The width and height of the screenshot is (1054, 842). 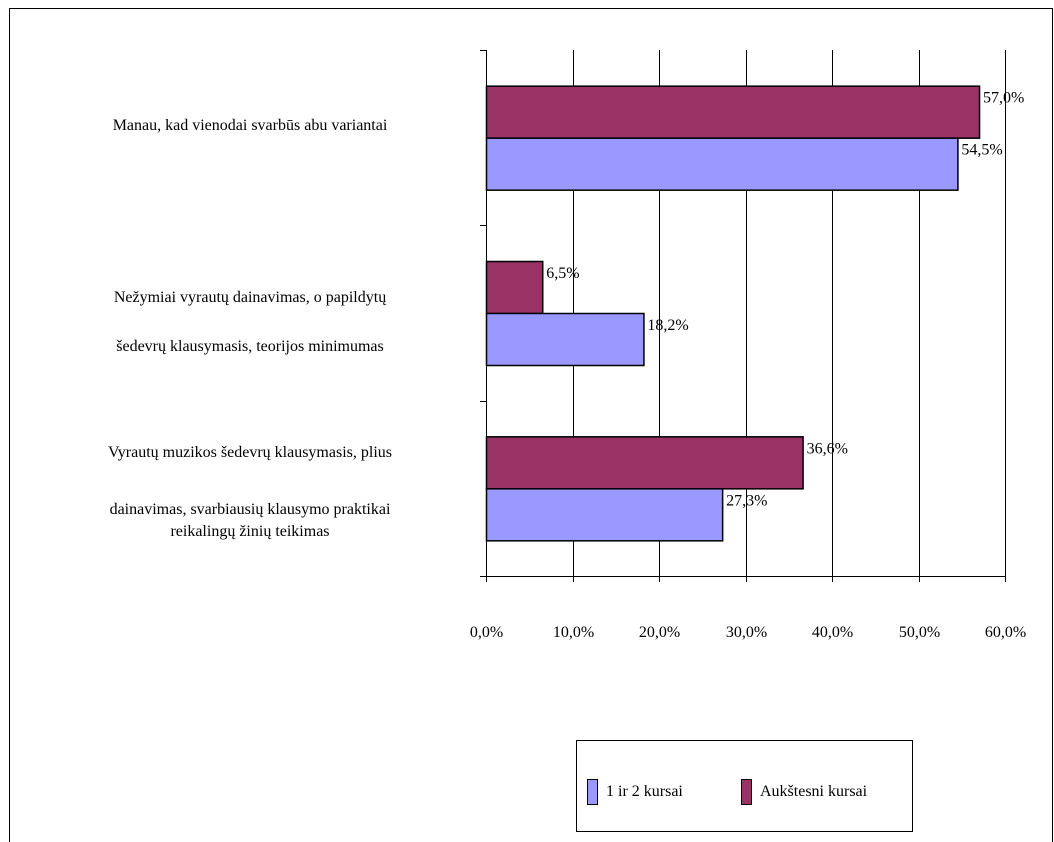 I want to click on x-tick-label-0: 0,0%, so click(x=486, y=632).